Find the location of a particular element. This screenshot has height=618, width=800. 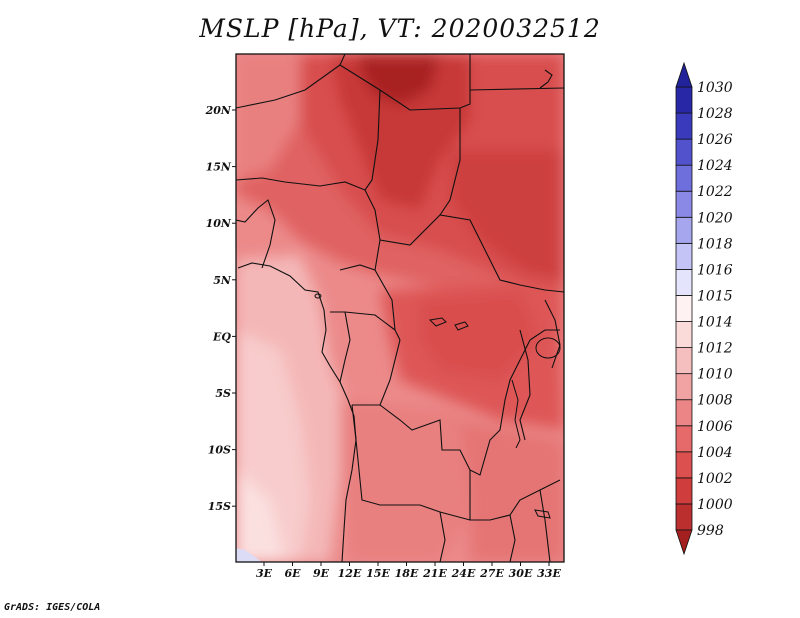

lat-tick-label: 20N is located at coordinates (218, 110).